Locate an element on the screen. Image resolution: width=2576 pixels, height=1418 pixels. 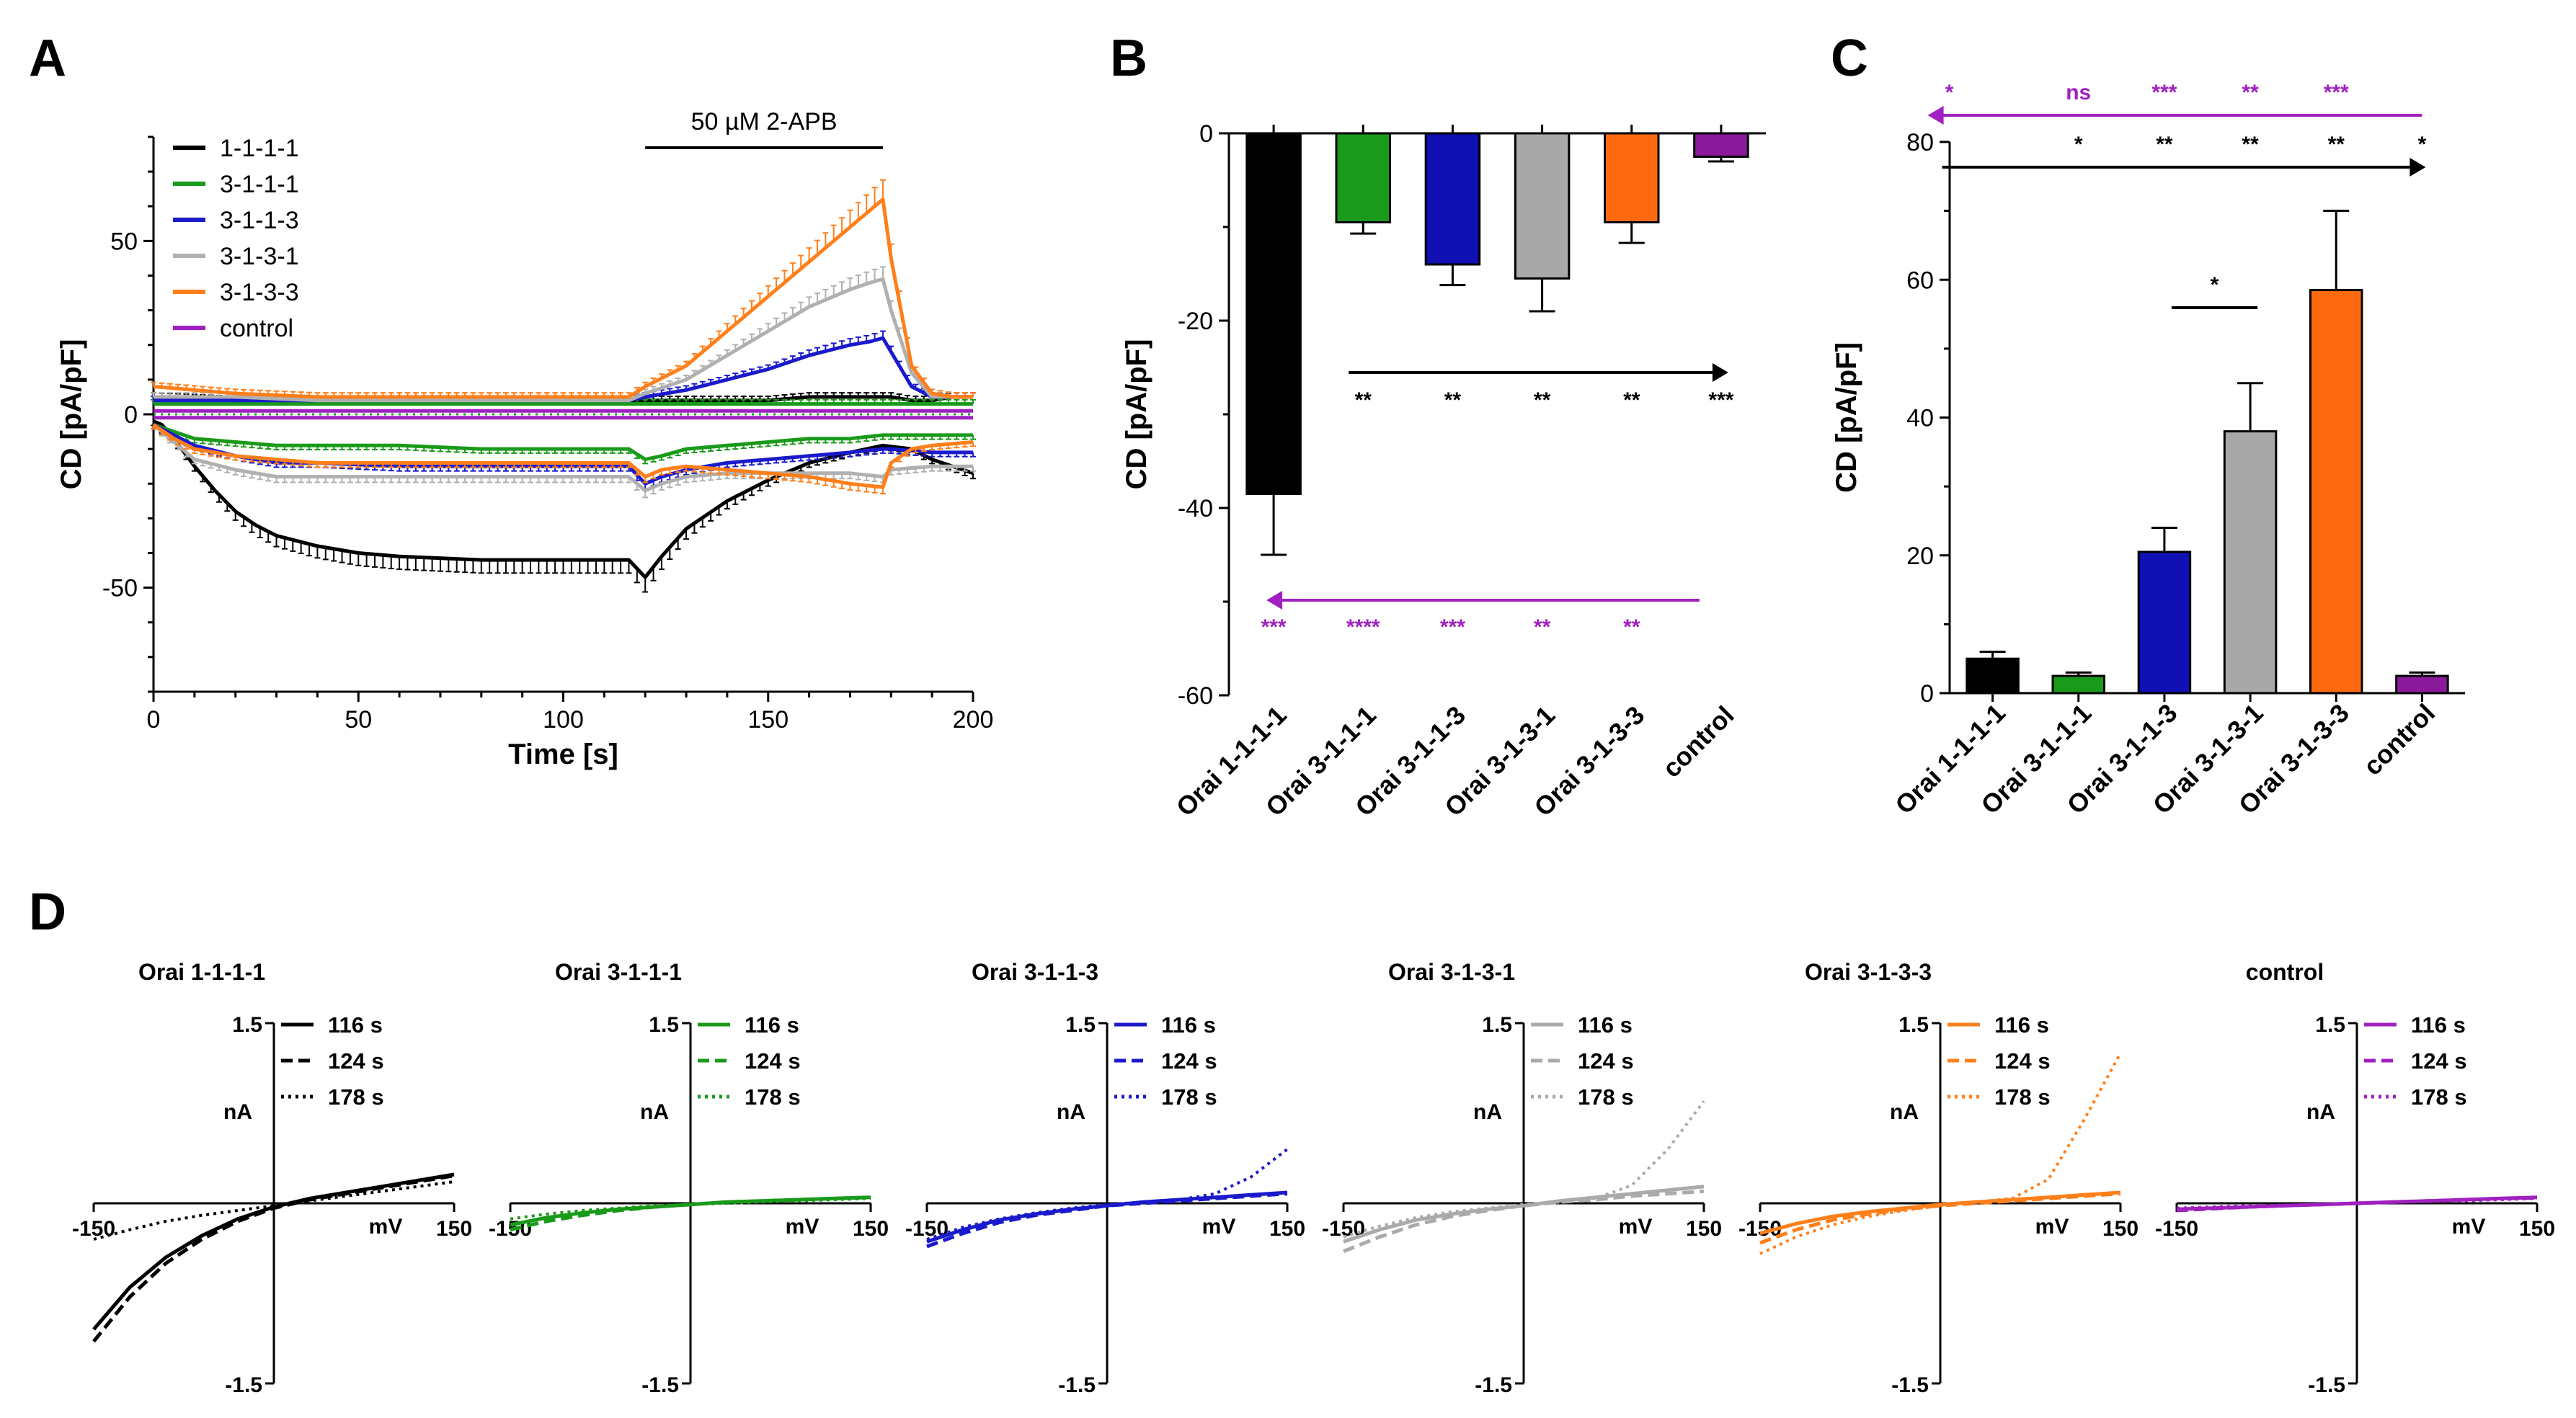
purple-significance-marker: * is located at coordinates (1950, 93).